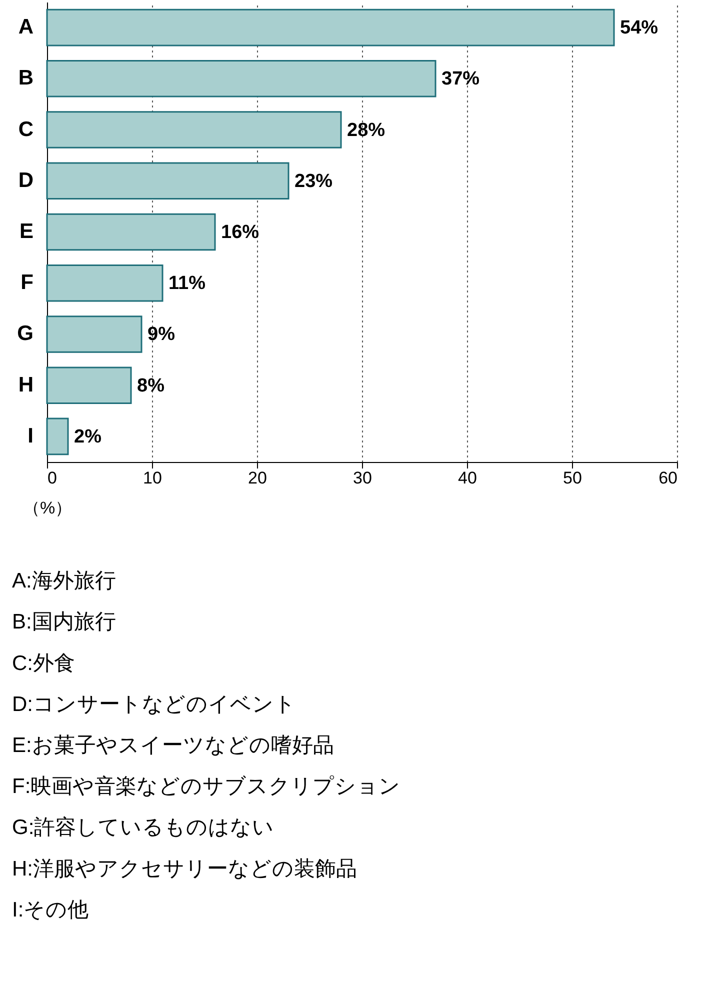  I want to click on x-tick-label: 40, so click(467, 478).